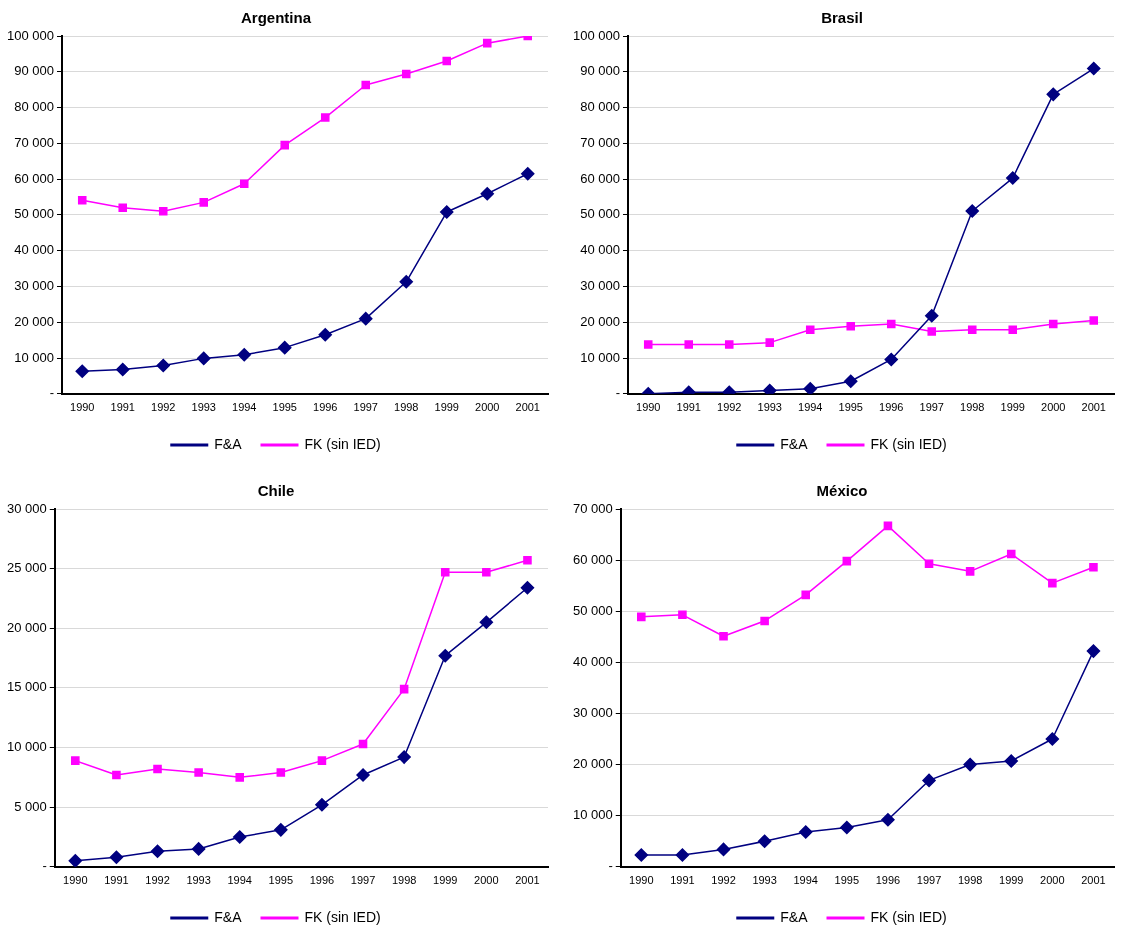 The width and height of the screenshot is (1132, 947). What do you see at coordinates (27, 687) in the screenshot?
I see `y-tick-label: 15 000` at bounding box center [27, 687].